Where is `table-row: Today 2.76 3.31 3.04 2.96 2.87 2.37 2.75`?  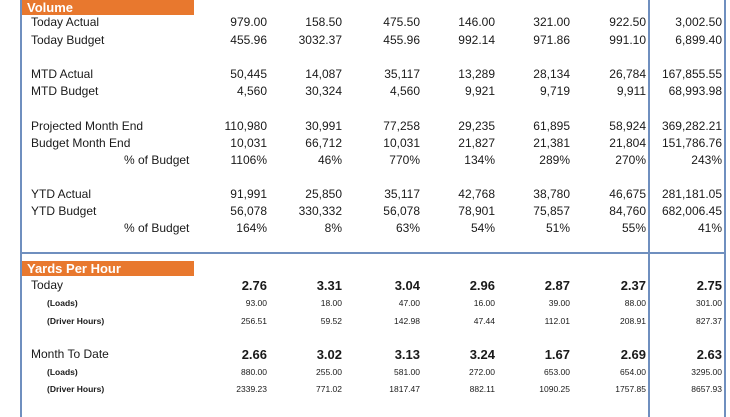 table-row: Today 2.76 3.31 3.04 2.96 2.87 2.37 2.75 is located at coordinates (365, 285).